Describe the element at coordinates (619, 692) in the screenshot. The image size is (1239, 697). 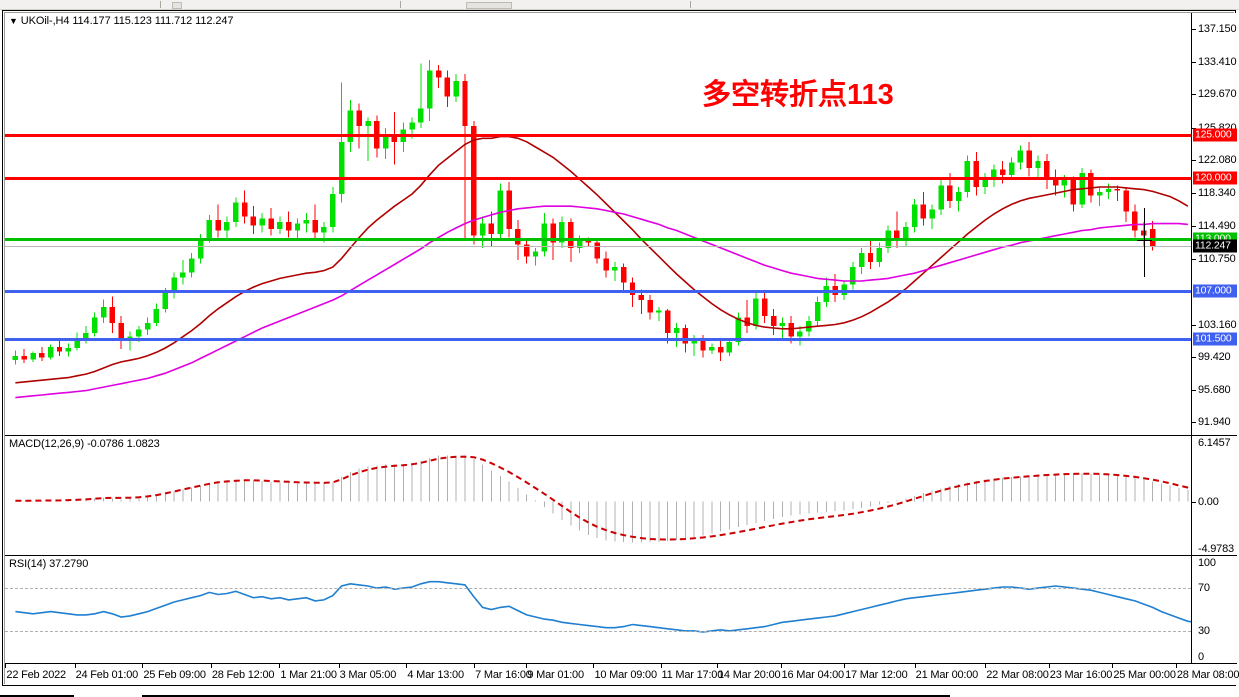
I see `status-bar` at that location.